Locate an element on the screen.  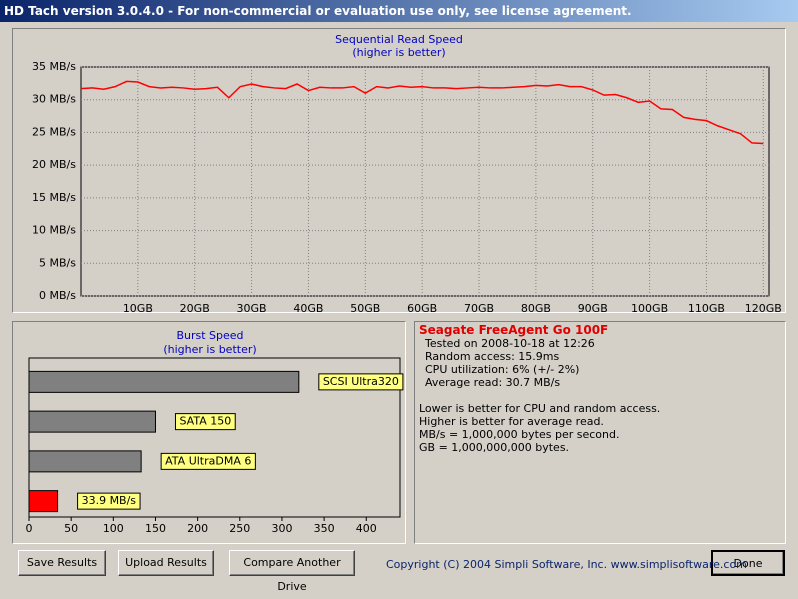
x-tick-label: 400 is located at coordinates (366, 528).